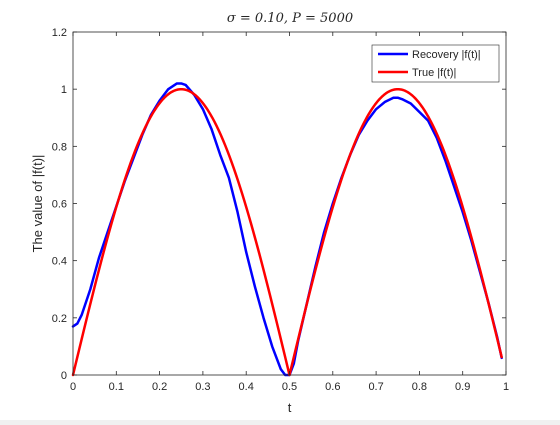 The height and width of the screenshot is (425, 560). I want to click on x-tick-label: 0.1, so click(116, 387).